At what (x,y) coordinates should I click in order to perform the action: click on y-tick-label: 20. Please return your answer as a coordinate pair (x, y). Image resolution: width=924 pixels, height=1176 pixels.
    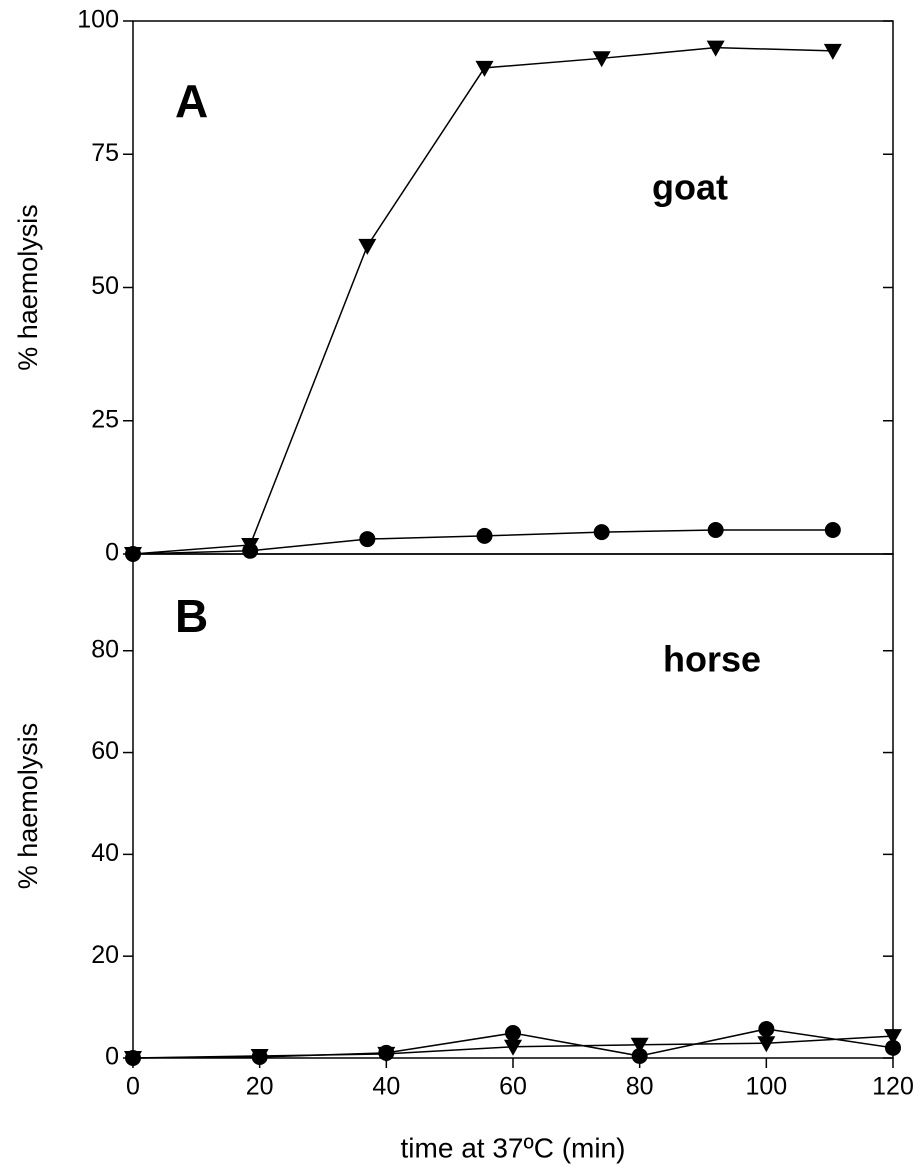
    Looking at the image, I should click on (105, 955).